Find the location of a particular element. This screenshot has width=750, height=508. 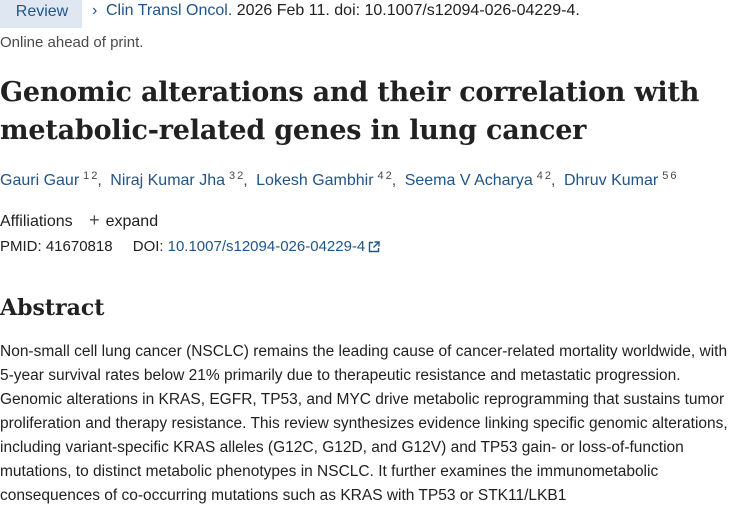

expand-label: expand is located at coordinates (132, 221).